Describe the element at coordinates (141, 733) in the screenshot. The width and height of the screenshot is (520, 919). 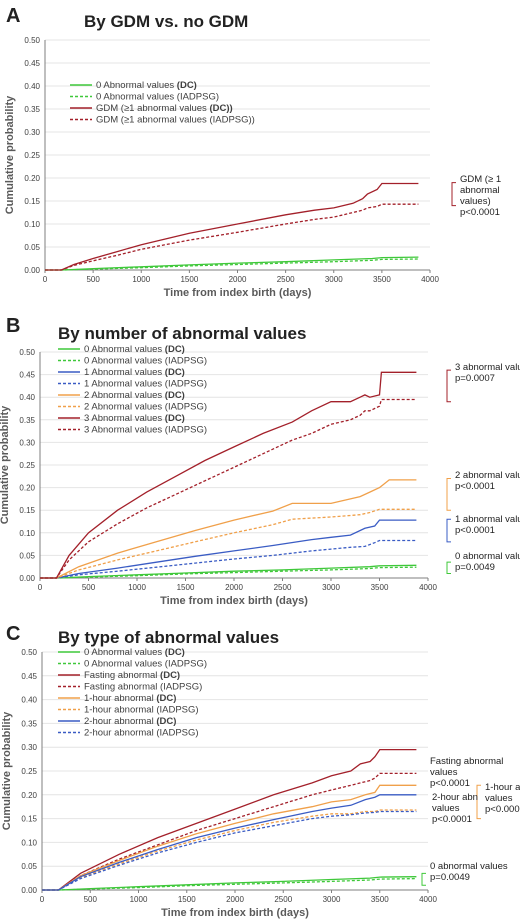
I see `legend-text: 2-hour abnormal (IADPSG)` at that location.